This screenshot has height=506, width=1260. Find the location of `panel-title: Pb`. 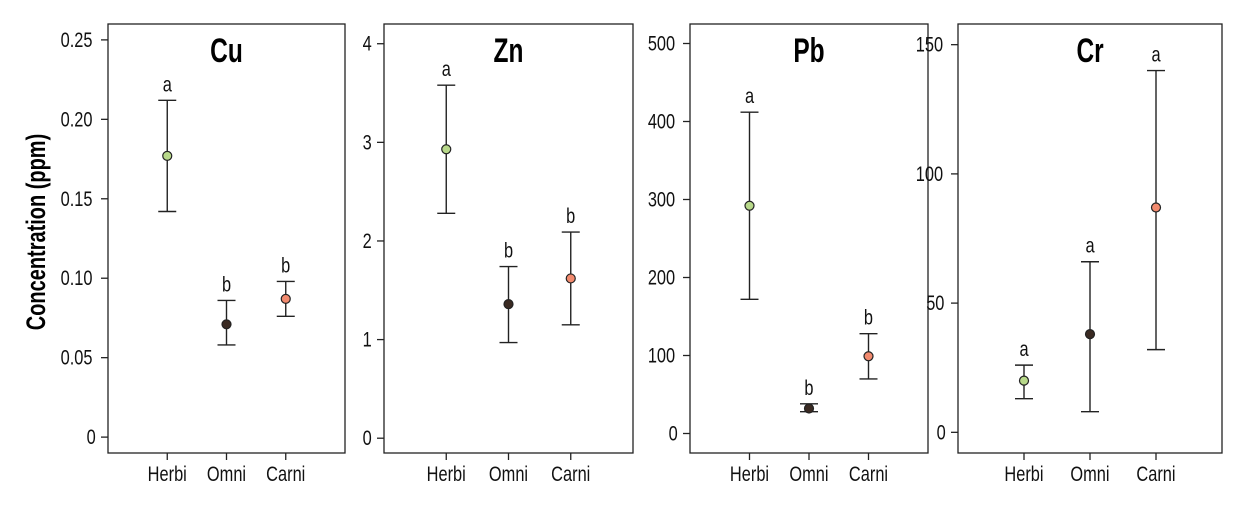

panel-title: Pb is located at coordinates (808, 51).